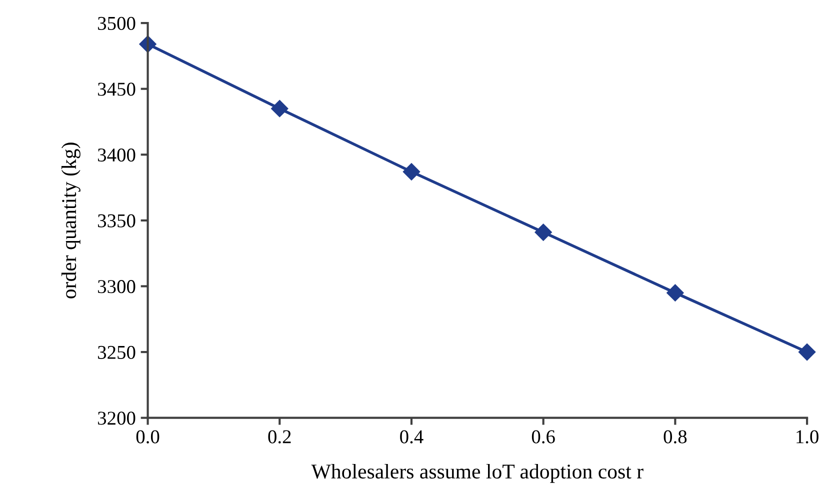 The width and height of the screenshot is (821, 501). What do you see at coordinates (70, 220) in the screenshot?
I see `y-axis-title: order quantity (kg)` at bounding box center [70, 220].